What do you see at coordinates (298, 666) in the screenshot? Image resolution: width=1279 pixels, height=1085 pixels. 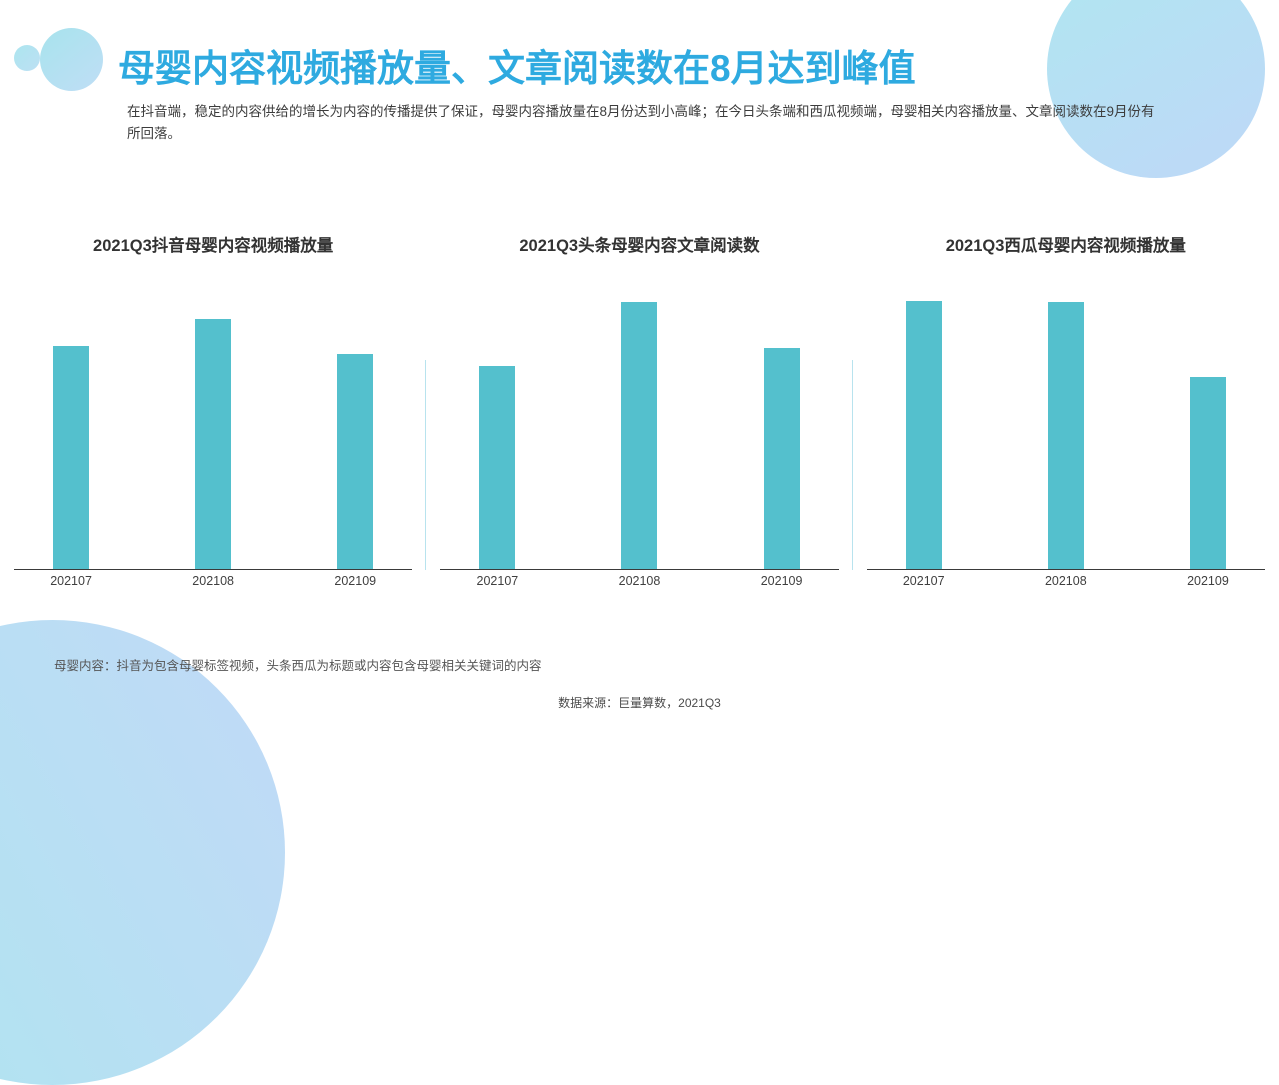 I see `footnote: 母婴内容：抖音为包含母婴标签视频，头条西瓜为标题或内容包含母婴相关关键词的内容` at bounding box center [298, 666].